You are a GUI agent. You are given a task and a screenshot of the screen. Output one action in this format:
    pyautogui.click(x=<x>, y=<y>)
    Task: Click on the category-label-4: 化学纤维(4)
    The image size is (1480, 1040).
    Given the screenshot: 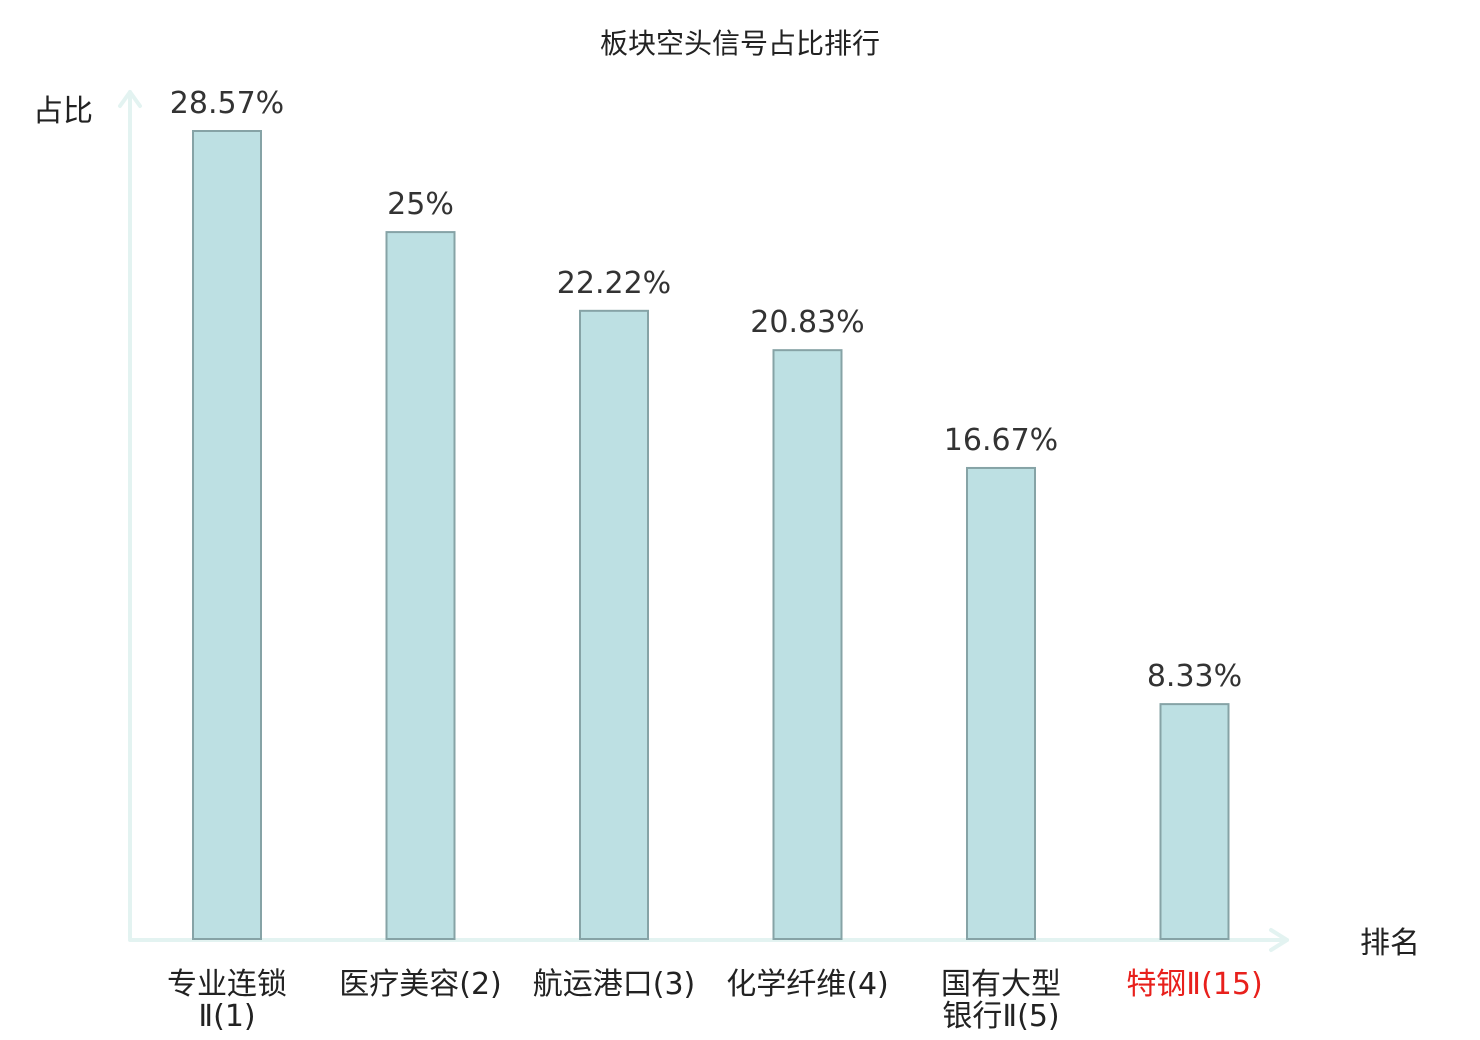 What is the action you would take?
    pyautogui.click(x=807, y=984)
    